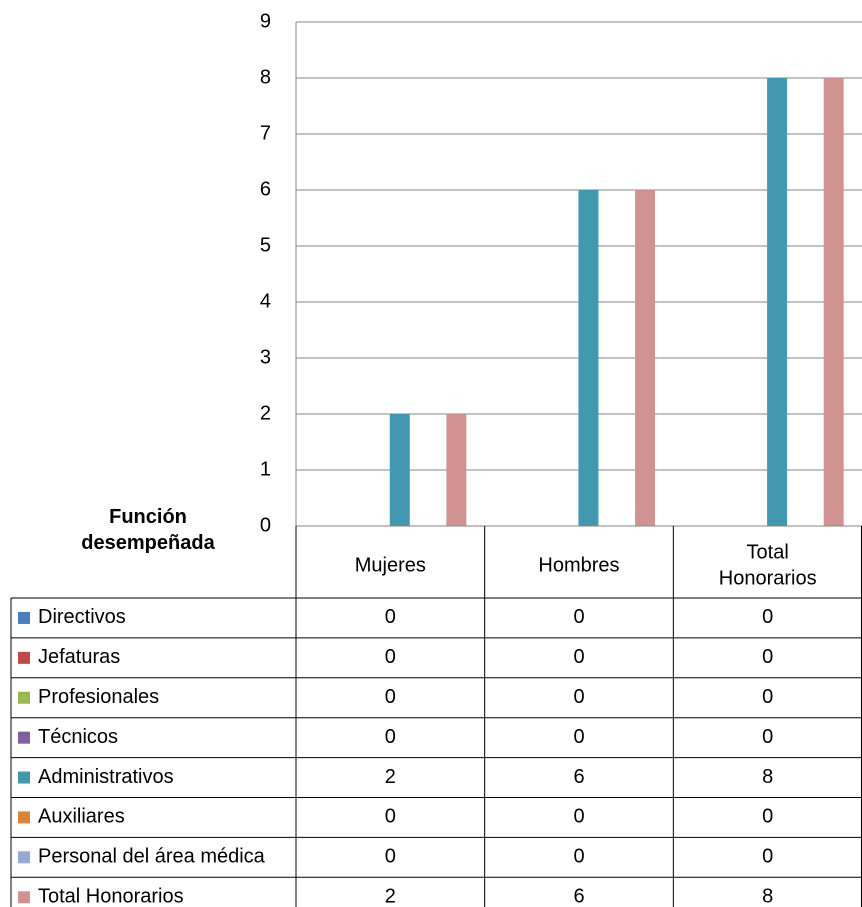  I want to click on legend-label: Técnicos, so click(78, 737).